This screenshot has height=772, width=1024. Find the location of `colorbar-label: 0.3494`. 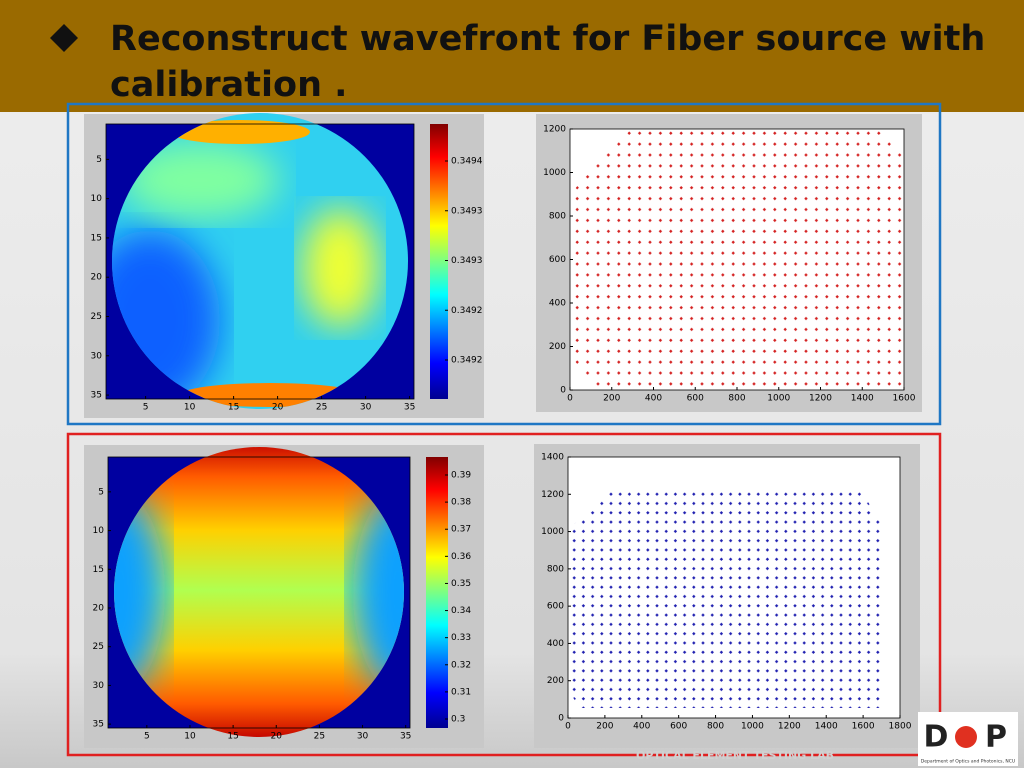

colorbar-label: 0.3494 is located at coordinates (467, 162).